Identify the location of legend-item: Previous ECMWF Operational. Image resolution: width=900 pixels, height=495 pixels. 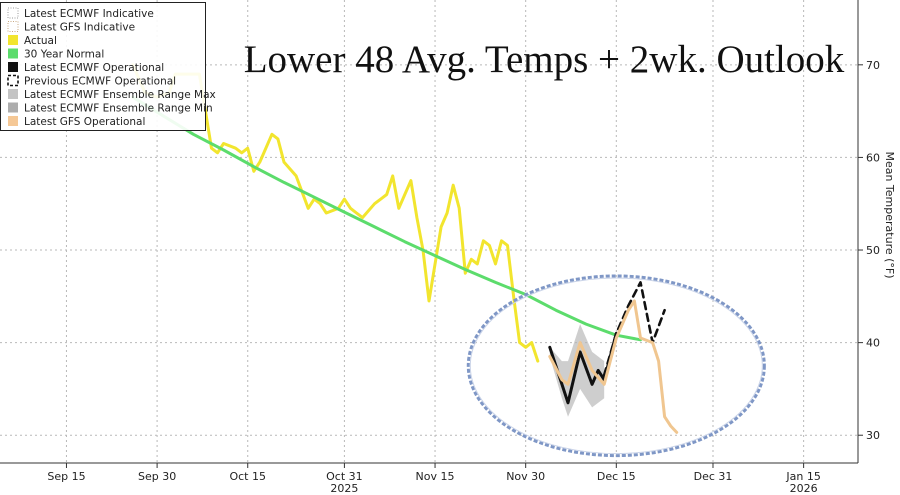
(91, 81).